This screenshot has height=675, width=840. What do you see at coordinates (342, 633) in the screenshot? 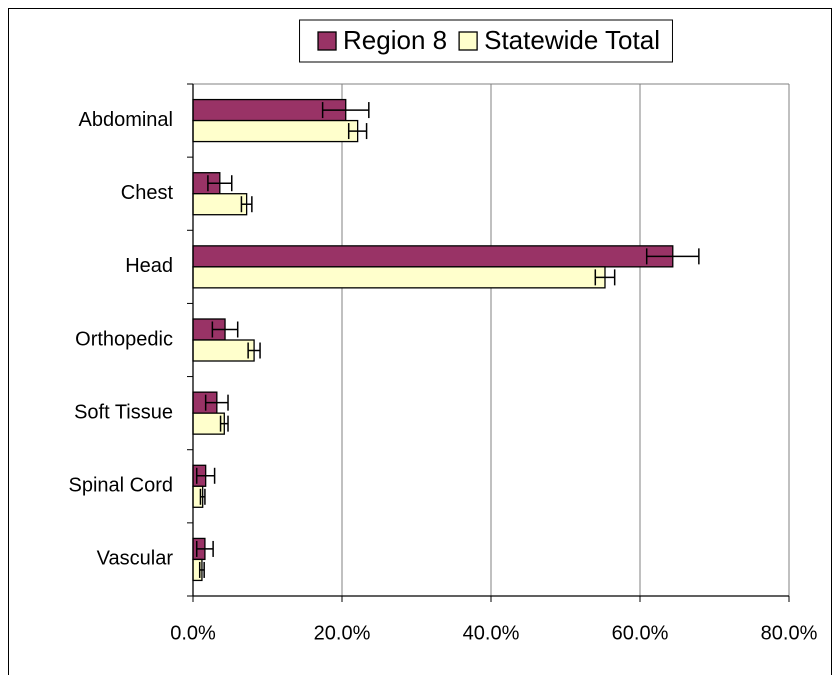
I see `x-tick-label: 20.0%` at bounding box center [342, 633].